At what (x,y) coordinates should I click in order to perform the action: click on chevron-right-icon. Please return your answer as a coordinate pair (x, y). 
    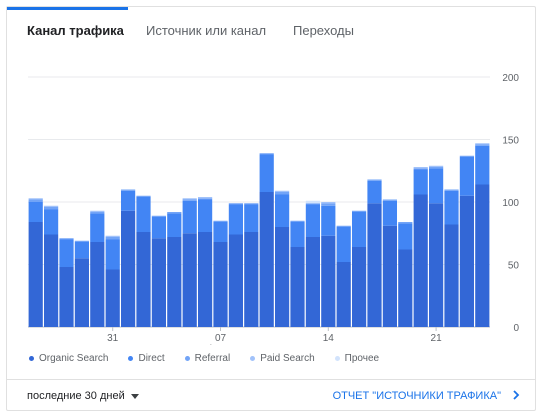
    Looking at the image, I should click on (516, 395).